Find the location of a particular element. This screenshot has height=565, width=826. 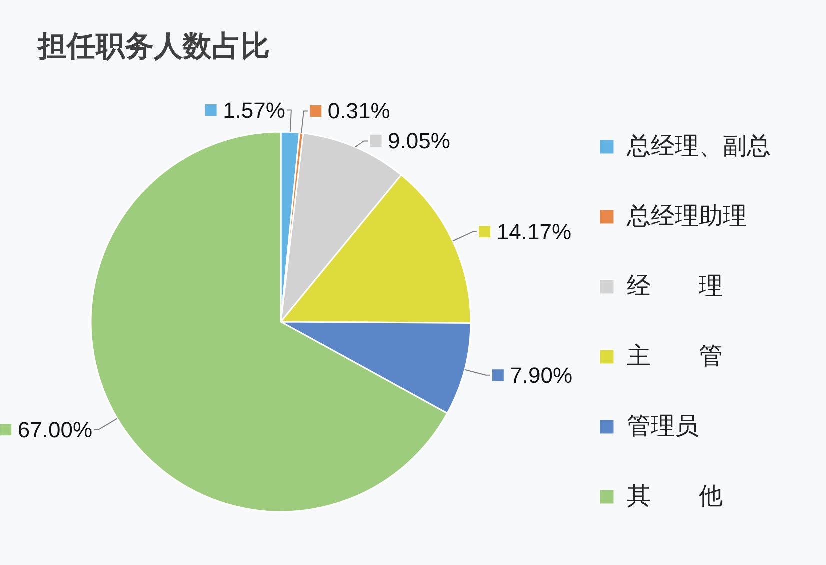

legend-label: 总经理助理 is located at coordinates (686, 217).